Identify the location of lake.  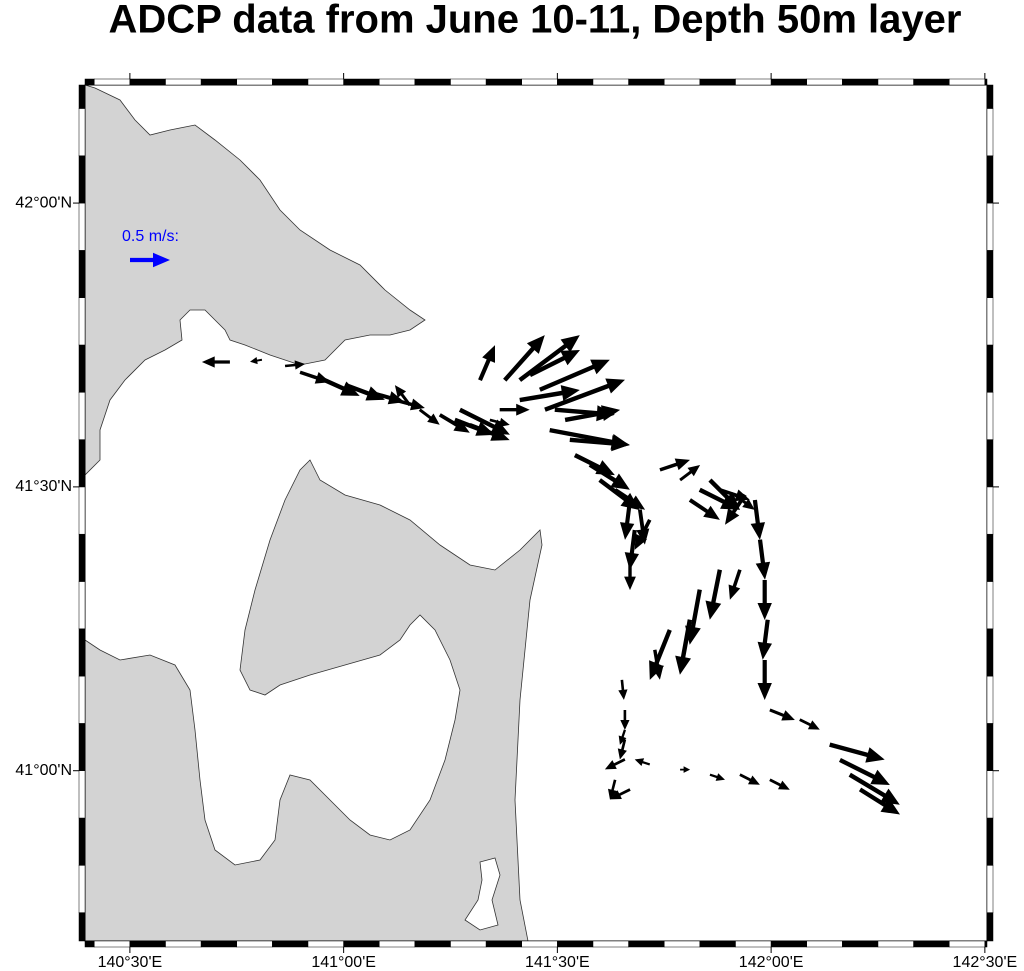
(482, 894).